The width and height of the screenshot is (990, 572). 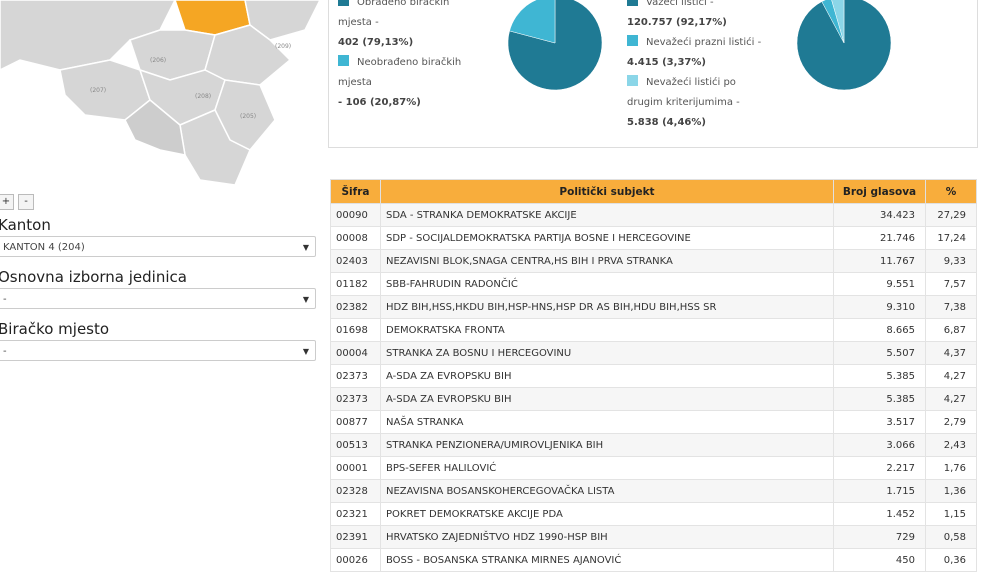 I want to click on legend-item: Neobrađeno biračkih mjesta, so click(x=408, y=73).